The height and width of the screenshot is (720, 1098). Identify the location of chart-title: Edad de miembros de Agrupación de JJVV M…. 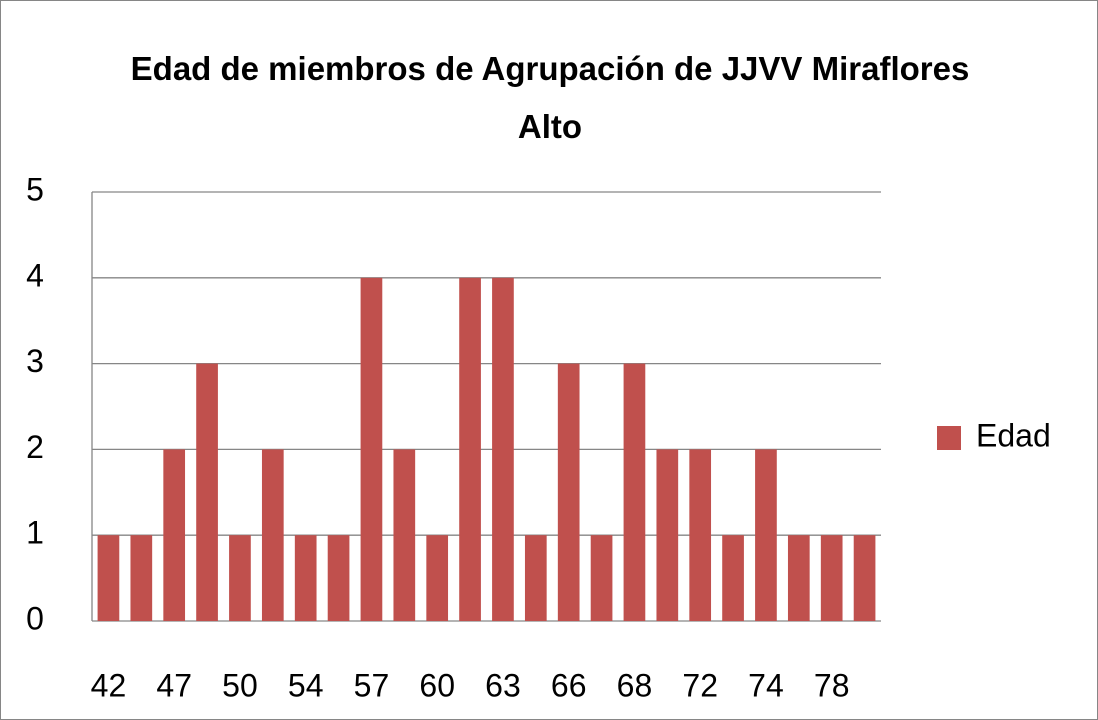
(550, 97).